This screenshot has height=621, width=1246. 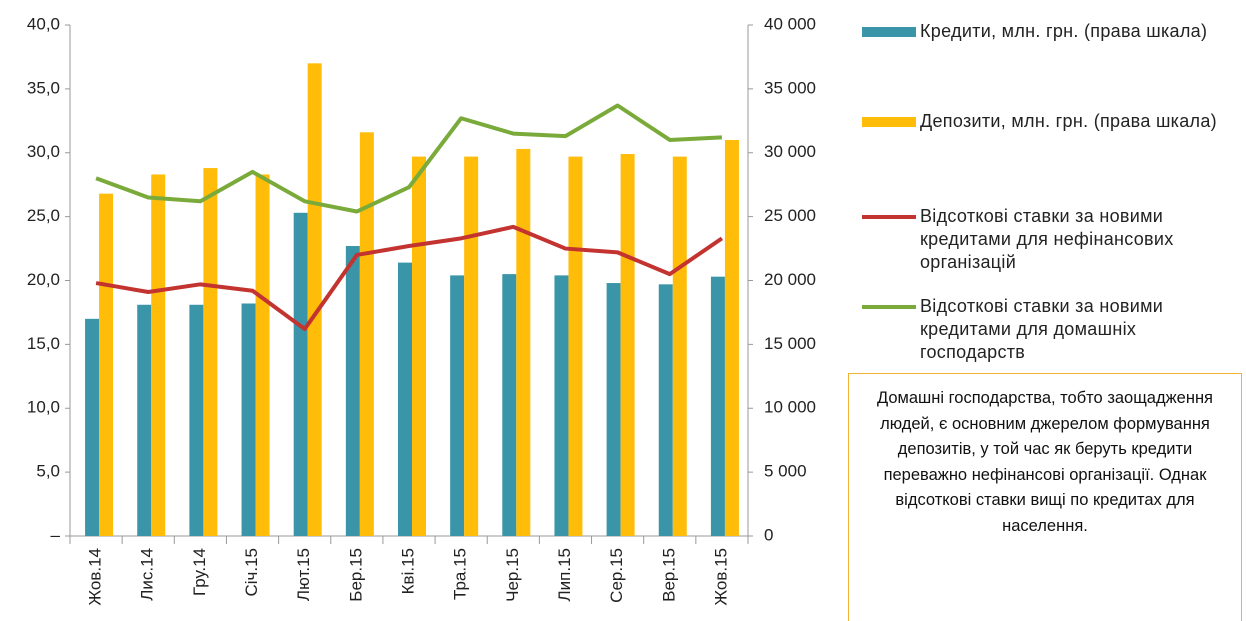 What do you see at coordinates (668, 575) in the screenshot?
I see `x-tick-label: Вер.15` at bounding box center [668, 575].